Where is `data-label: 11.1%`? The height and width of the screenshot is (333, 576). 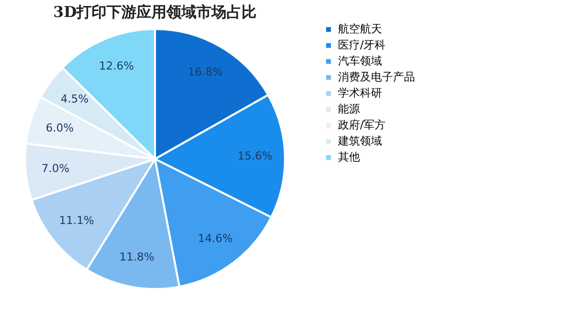
data-label: 11.1% is located at coordinates (76, 221).